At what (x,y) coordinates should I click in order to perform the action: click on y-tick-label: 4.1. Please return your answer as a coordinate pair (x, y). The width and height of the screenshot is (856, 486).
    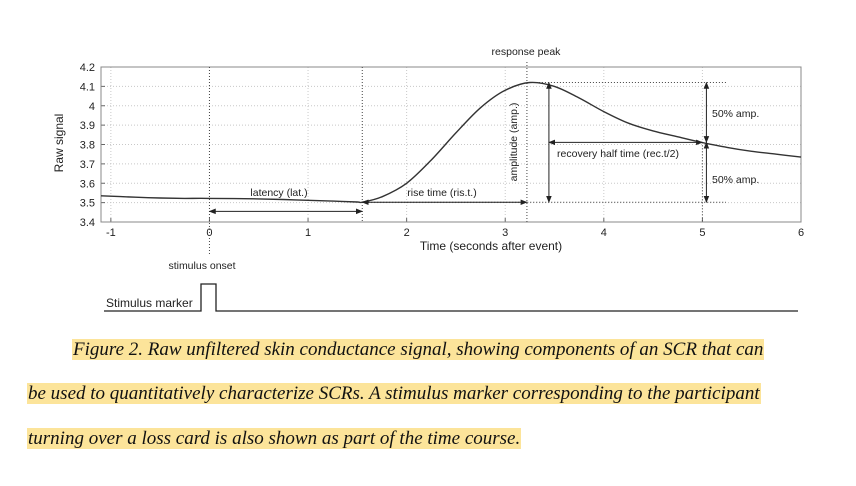
    Looking at the image, I should click on (87, 87).